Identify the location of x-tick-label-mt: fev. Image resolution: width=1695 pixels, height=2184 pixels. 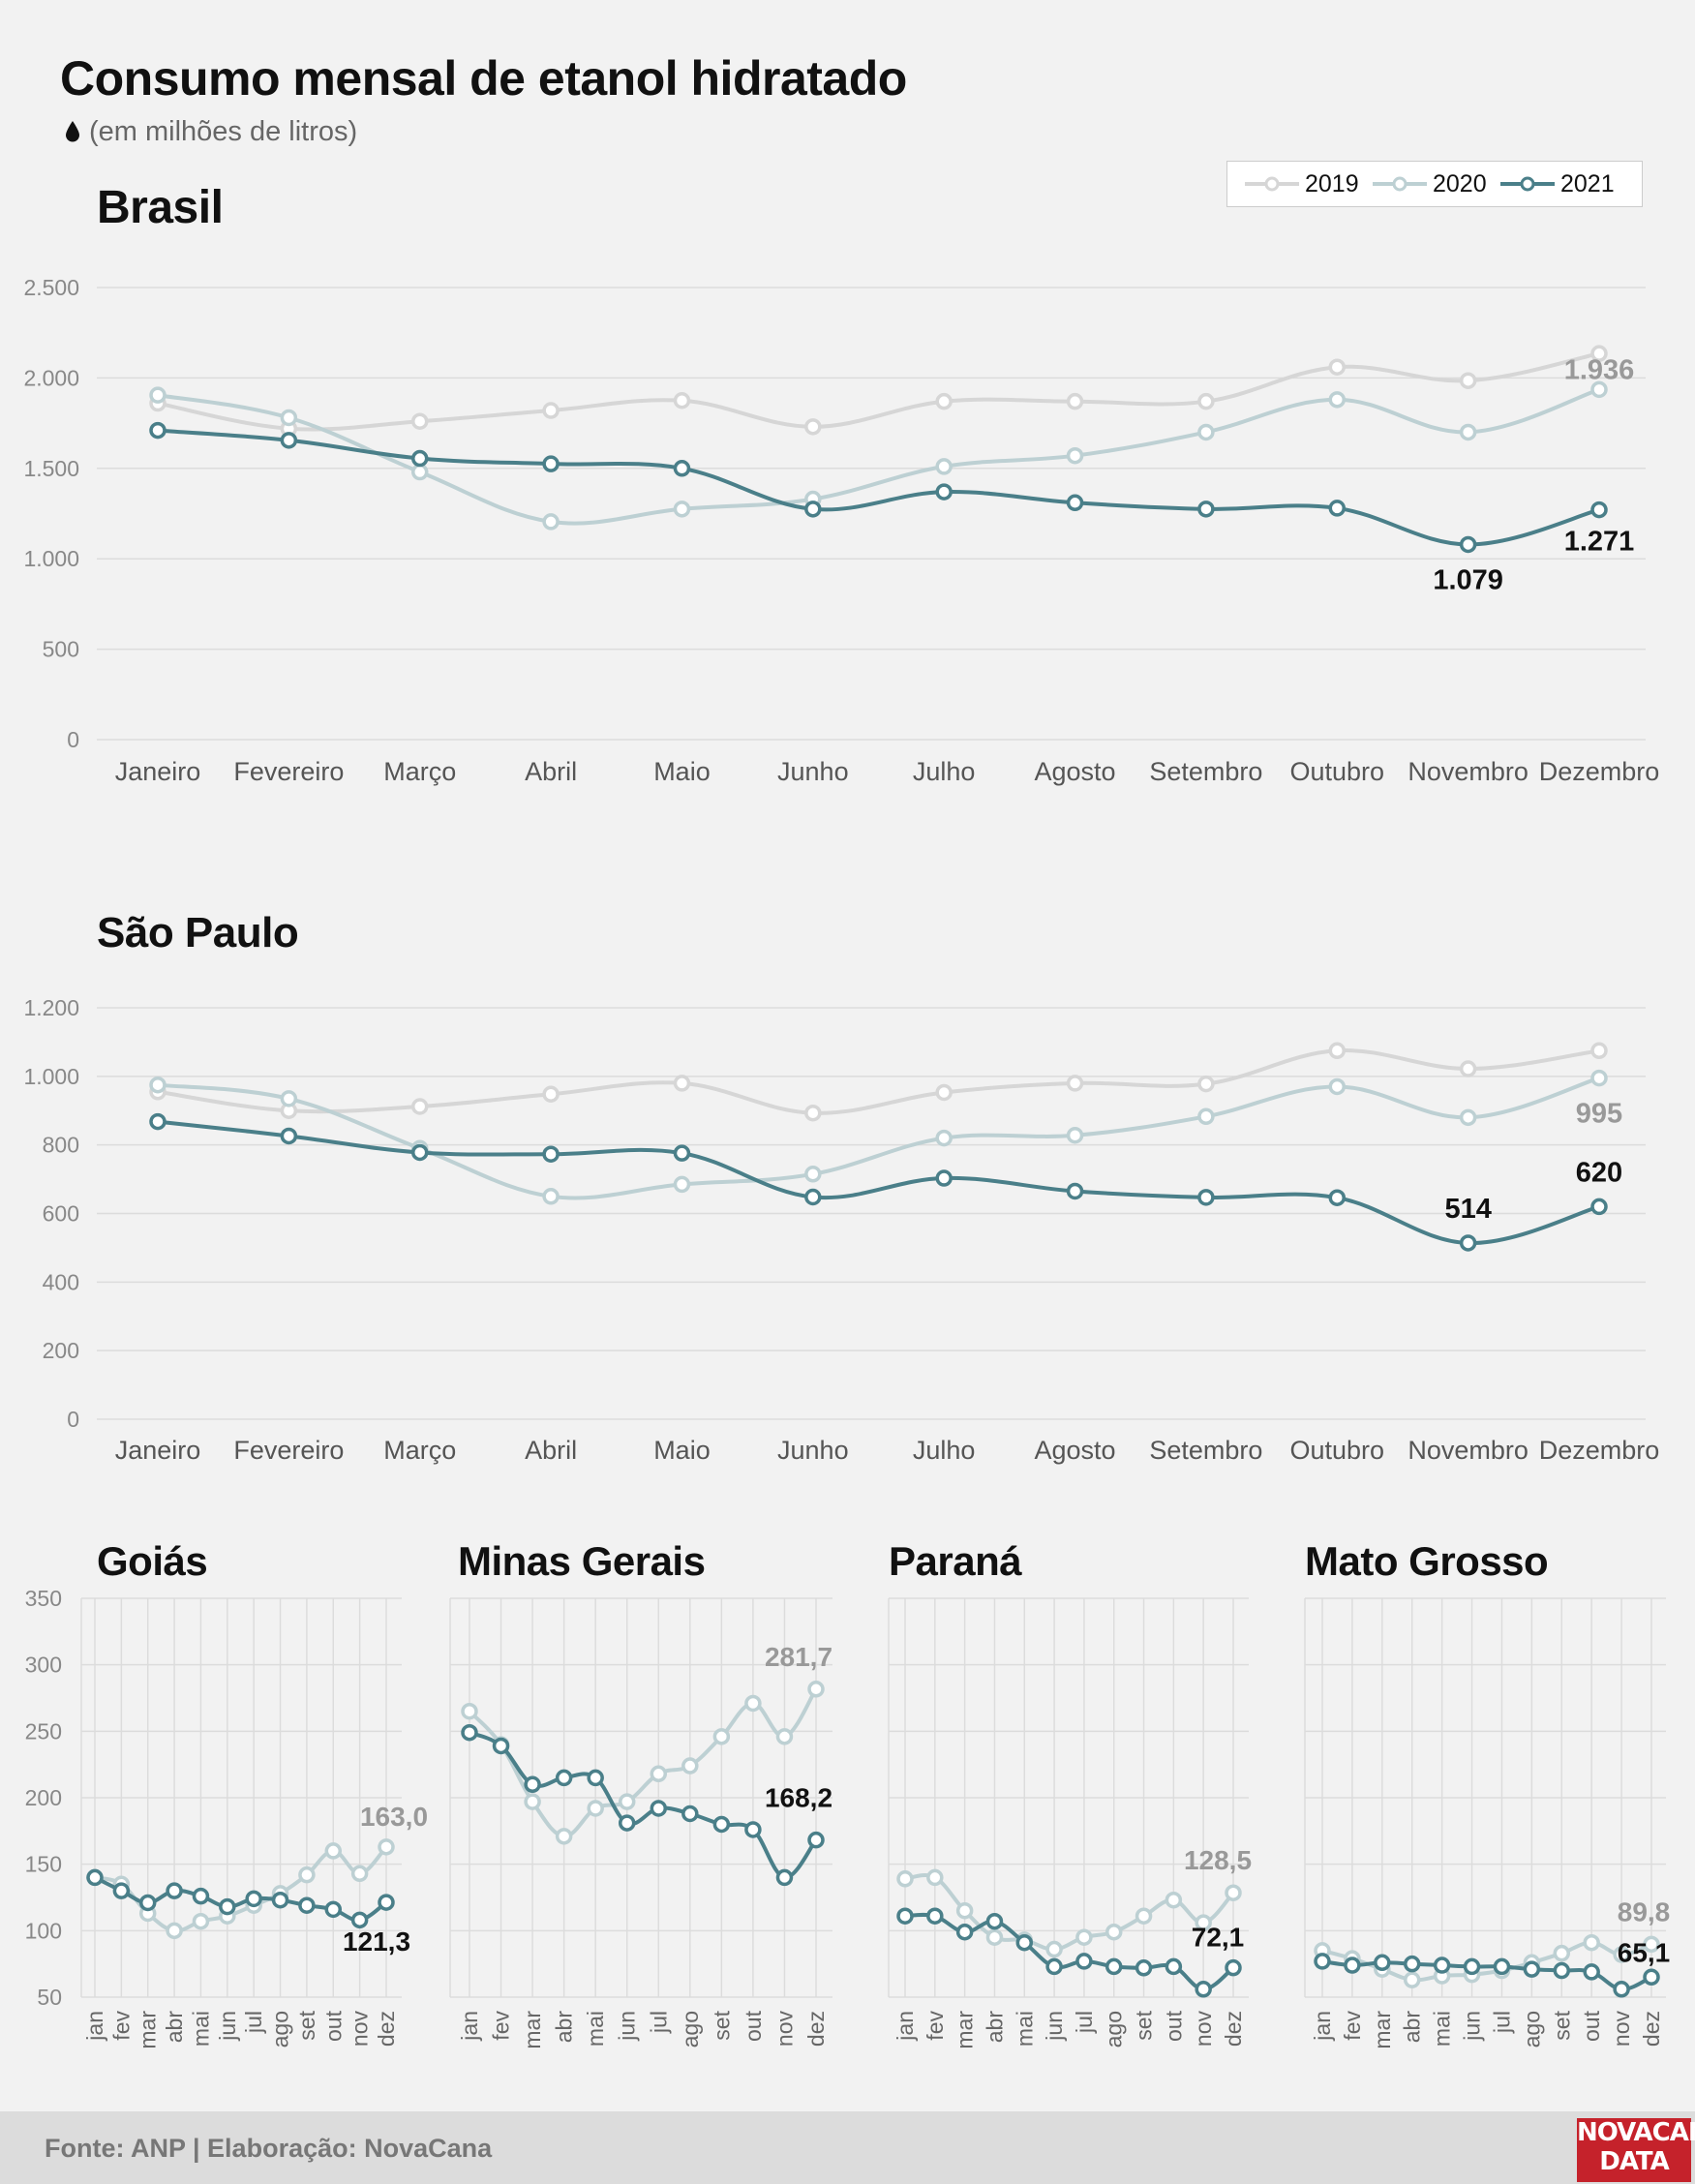
(1353, 2026).